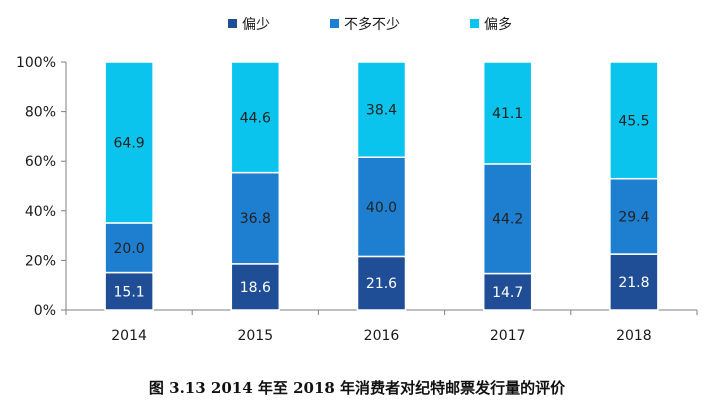 This screenshot has width=714, height=419. I want to click on data-label: 38.4, so click(381, 111).